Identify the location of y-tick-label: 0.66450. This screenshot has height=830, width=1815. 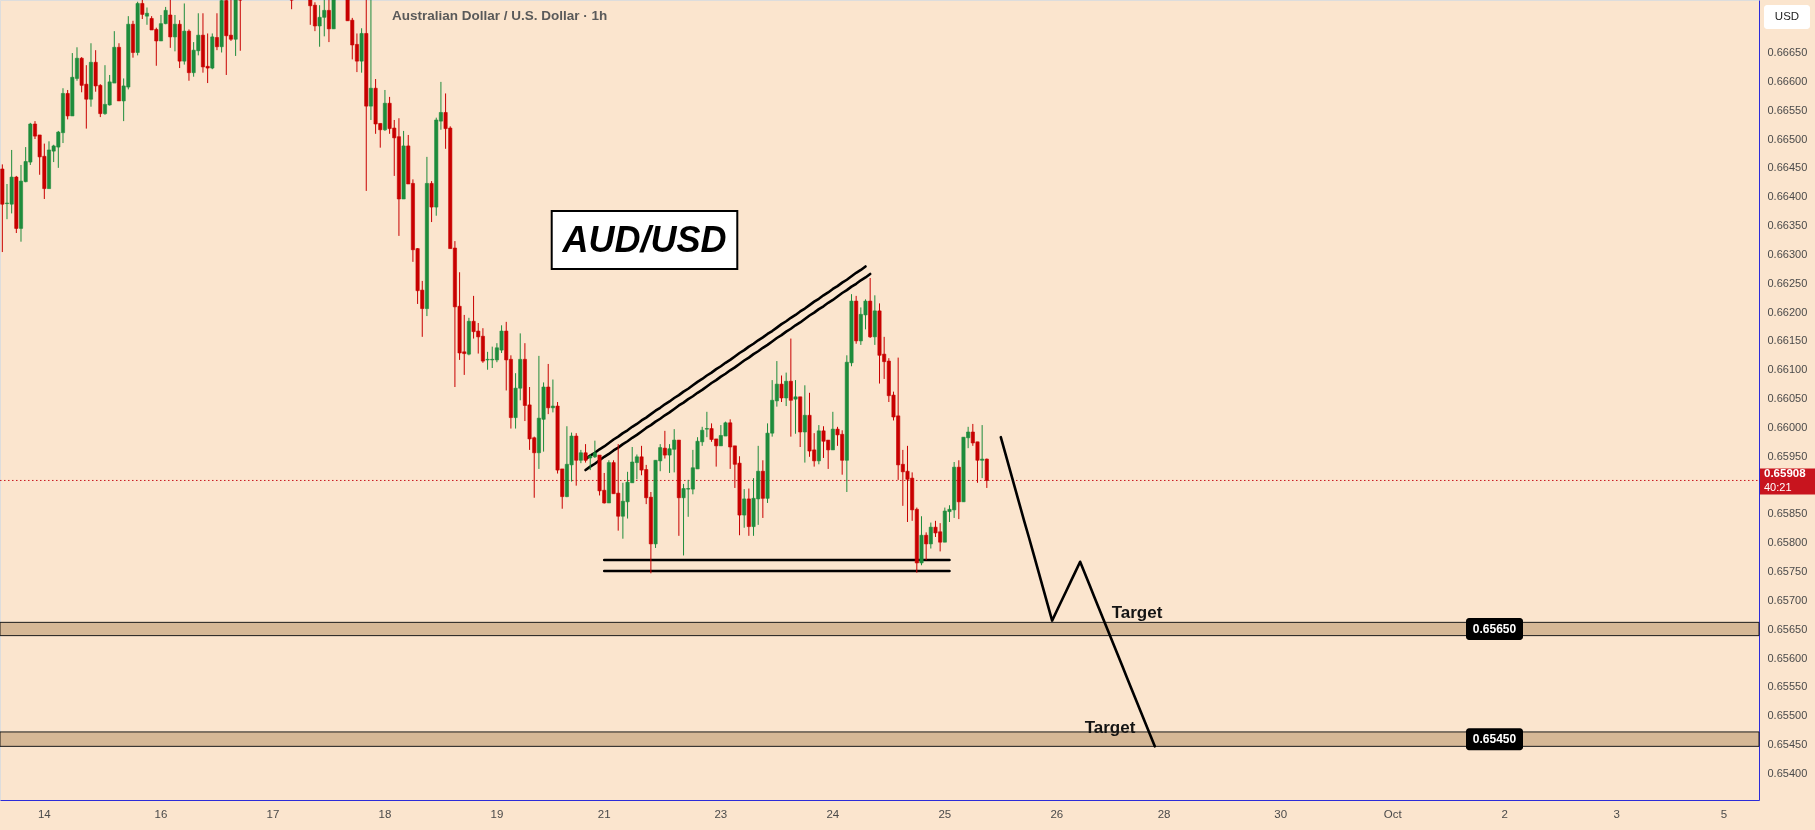
(1787, 167).